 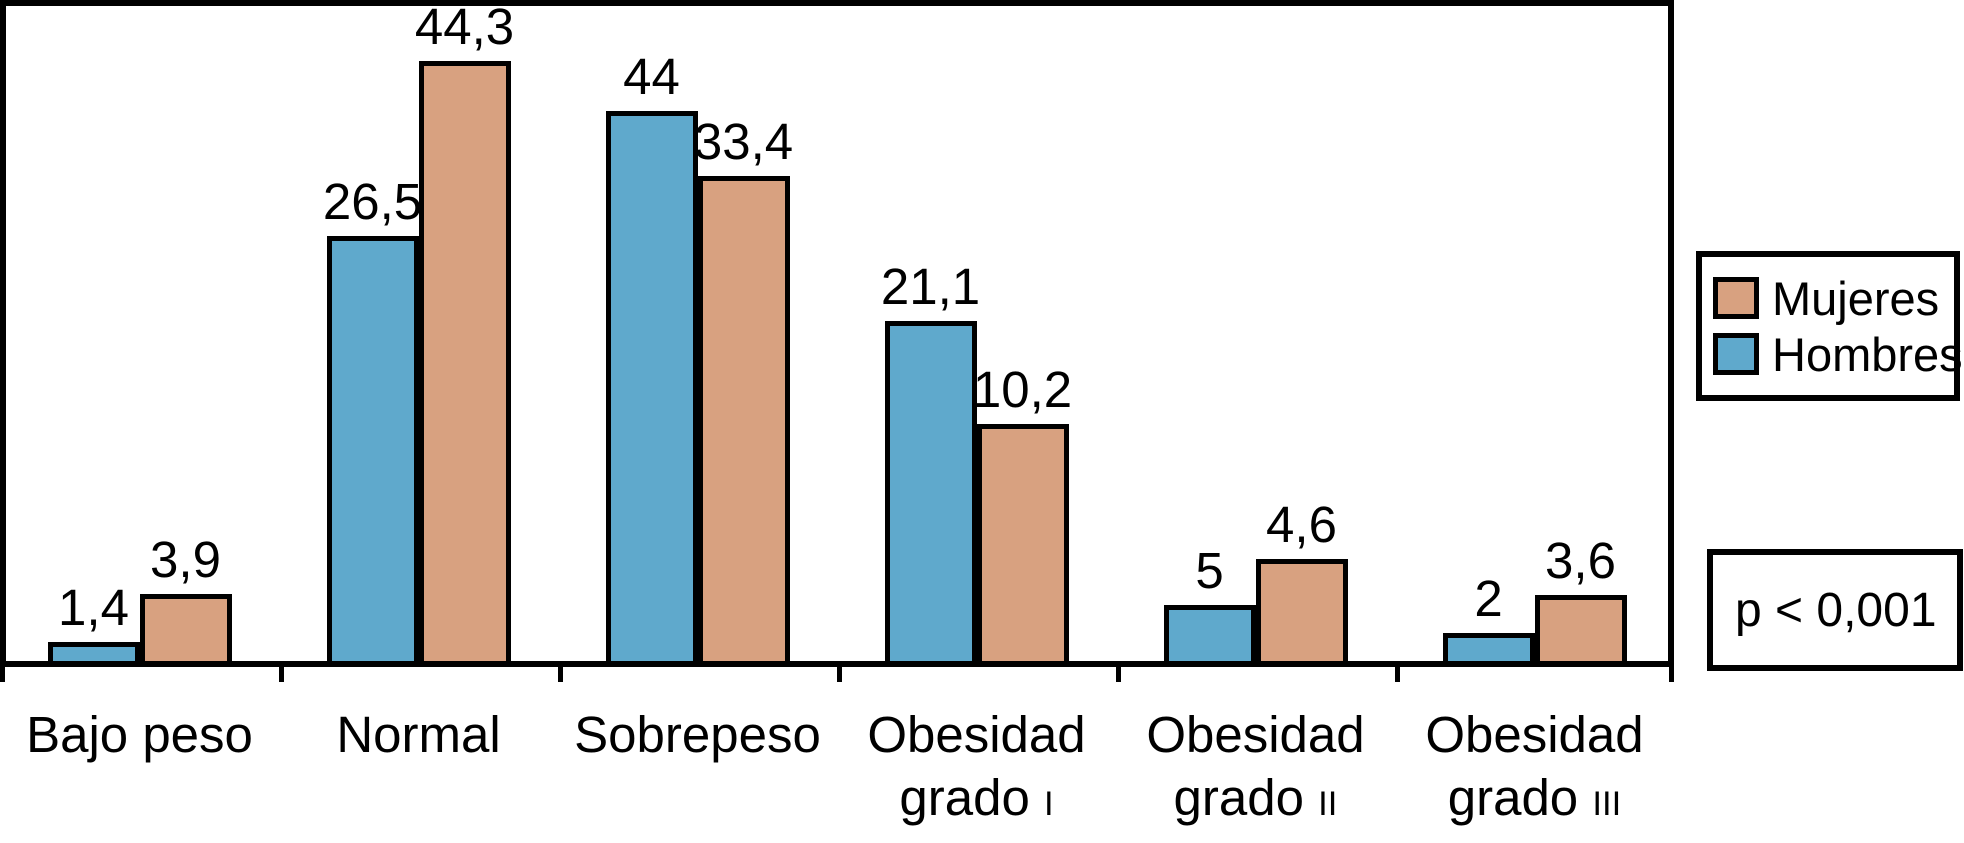 I want to click on x-label-normal: Normal, so click(x=418, y=734).